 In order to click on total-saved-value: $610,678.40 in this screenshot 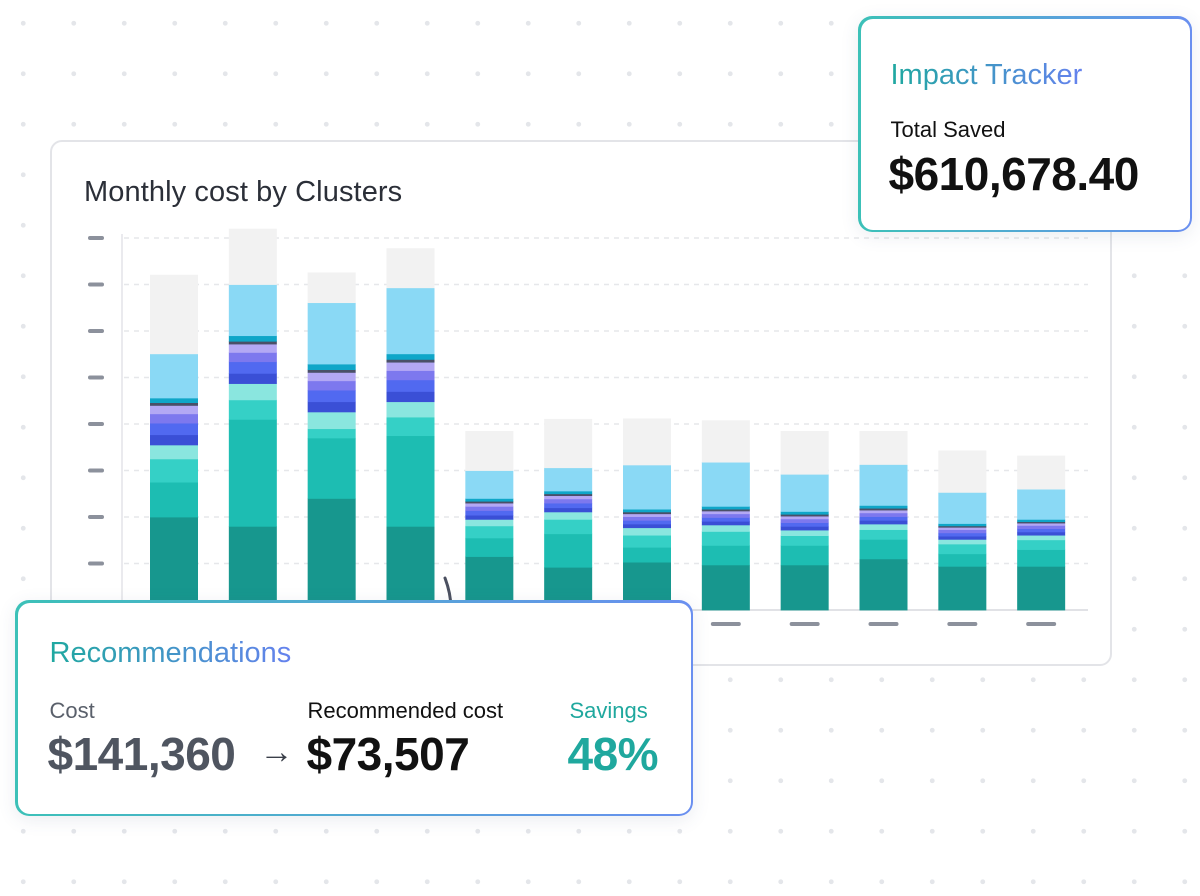, I will do `click(1014, 173)`.